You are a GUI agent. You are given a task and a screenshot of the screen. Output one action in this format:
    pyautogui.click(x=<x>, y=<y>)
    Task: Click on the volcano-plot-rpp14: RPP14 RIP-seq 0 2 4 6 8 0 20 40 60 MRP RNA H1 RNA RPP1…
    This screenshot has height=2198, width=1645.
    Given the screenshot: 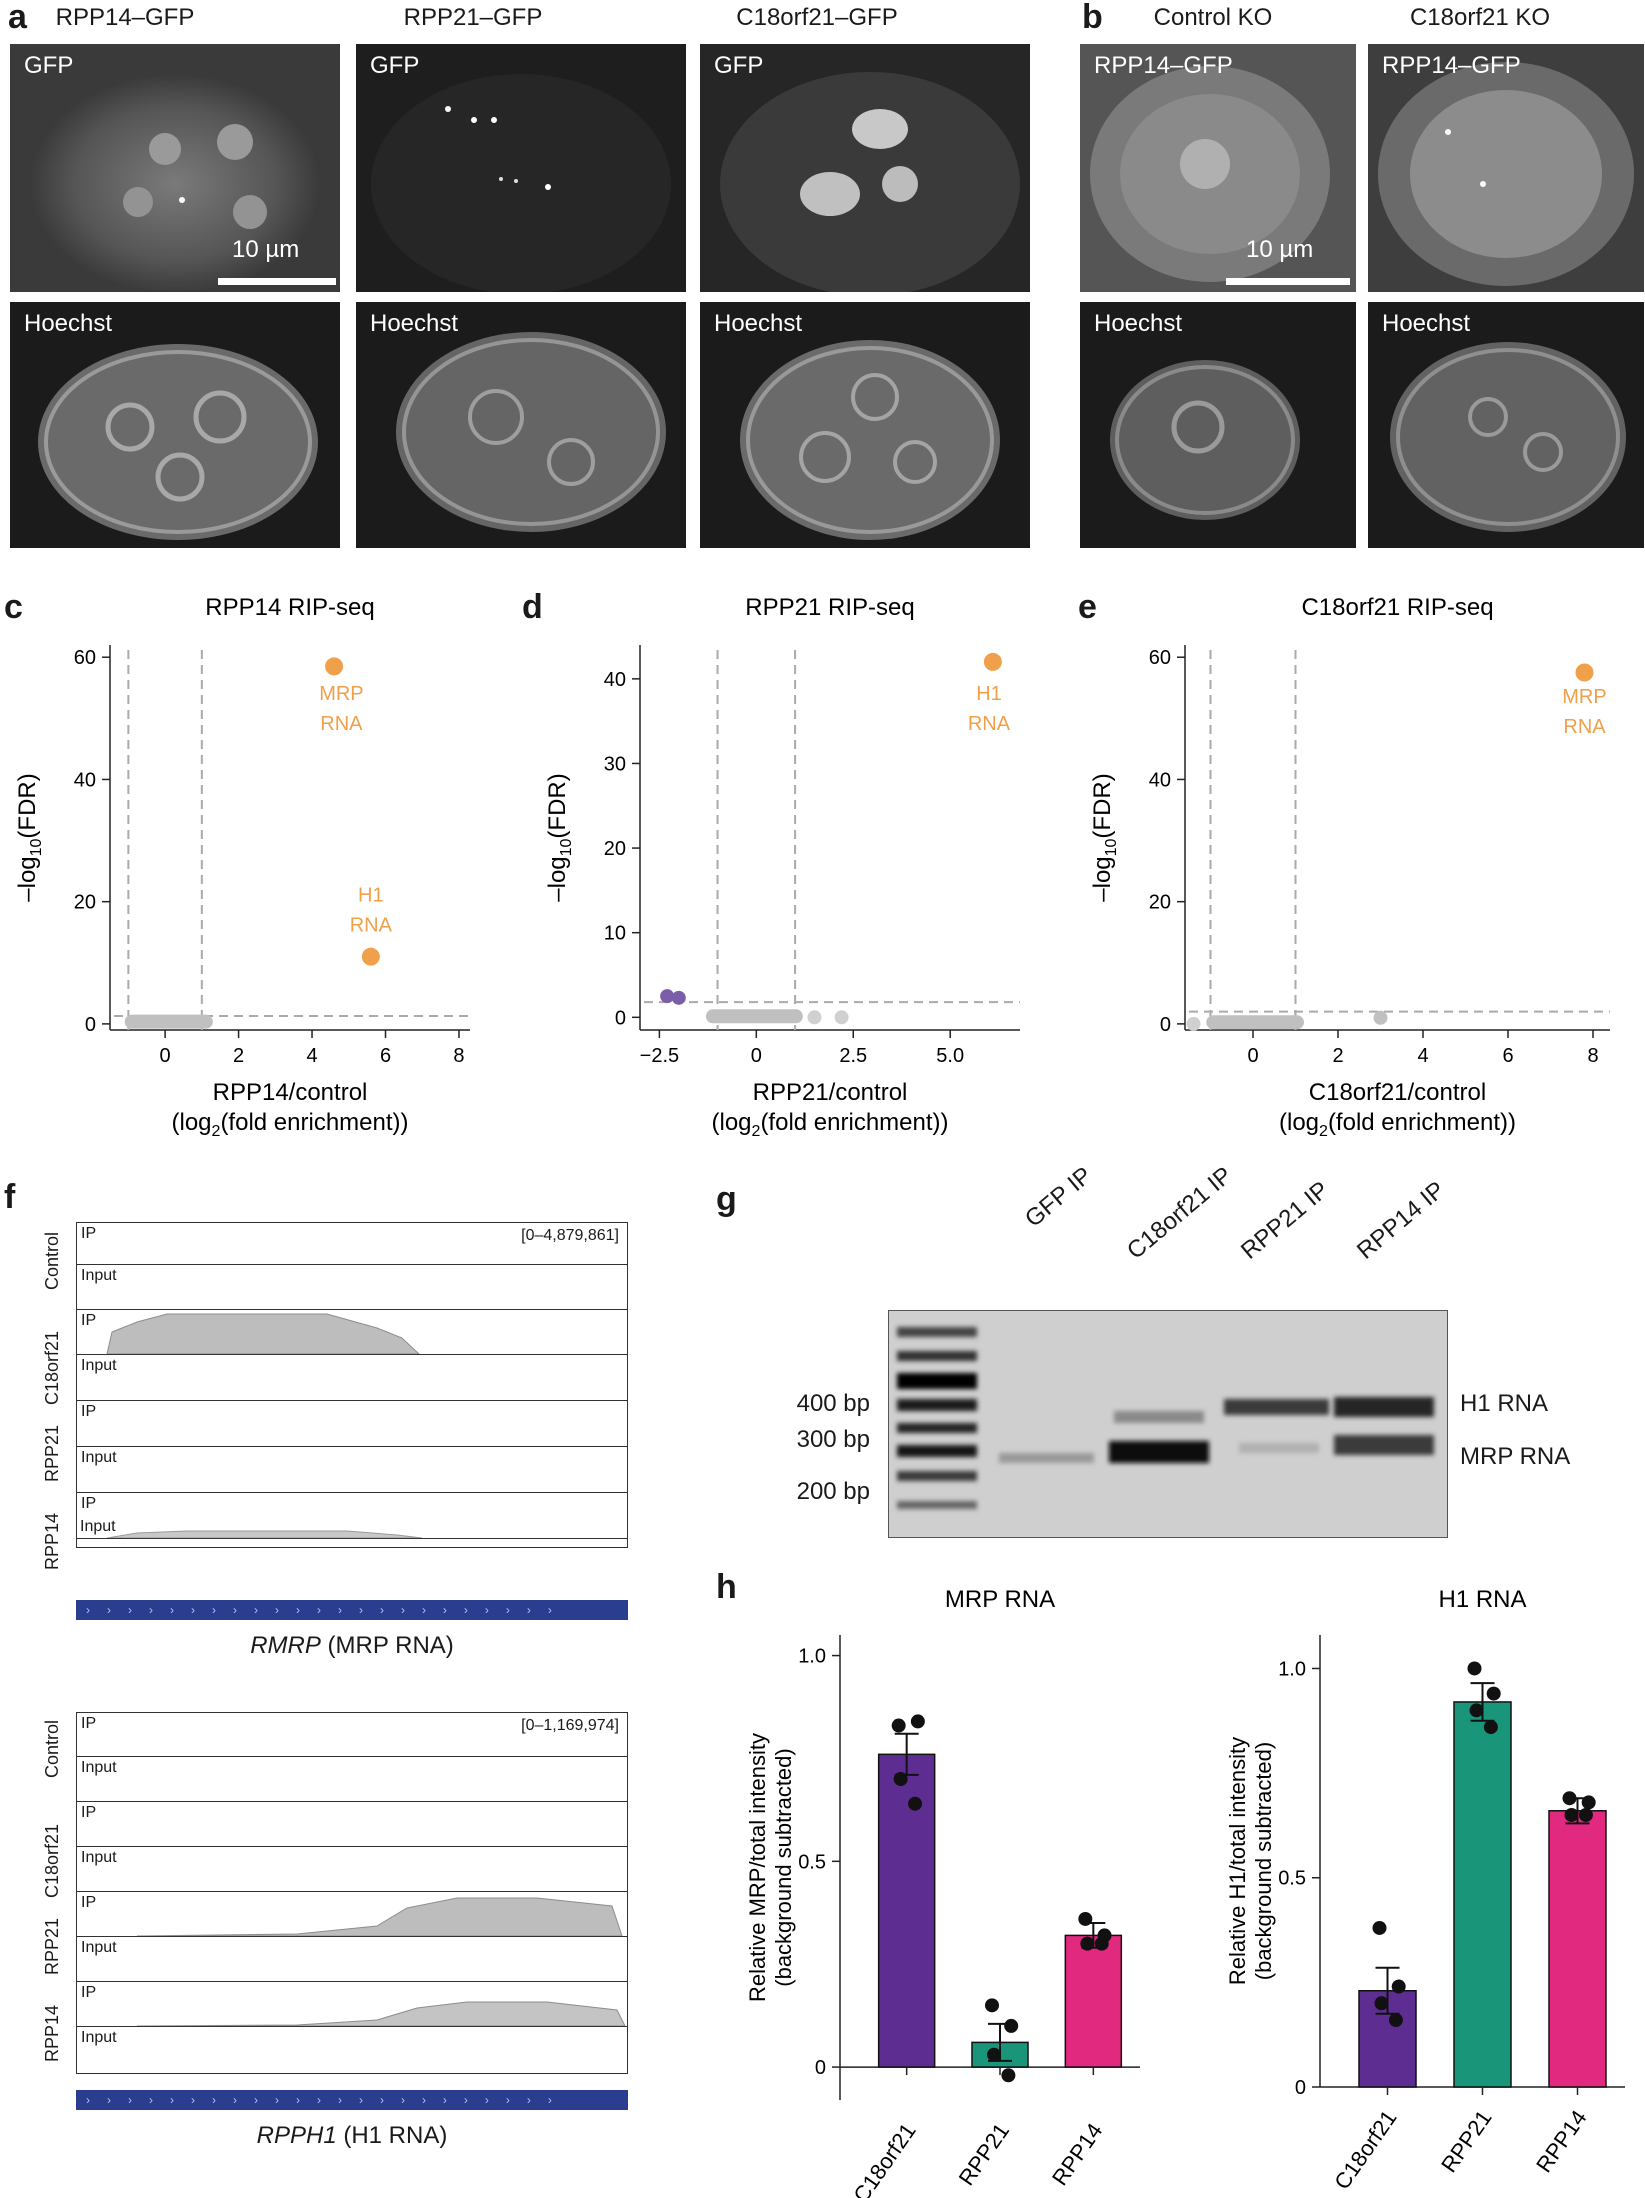 What is the action you would take?
    pyautogui.click(x=242, y=867)
    